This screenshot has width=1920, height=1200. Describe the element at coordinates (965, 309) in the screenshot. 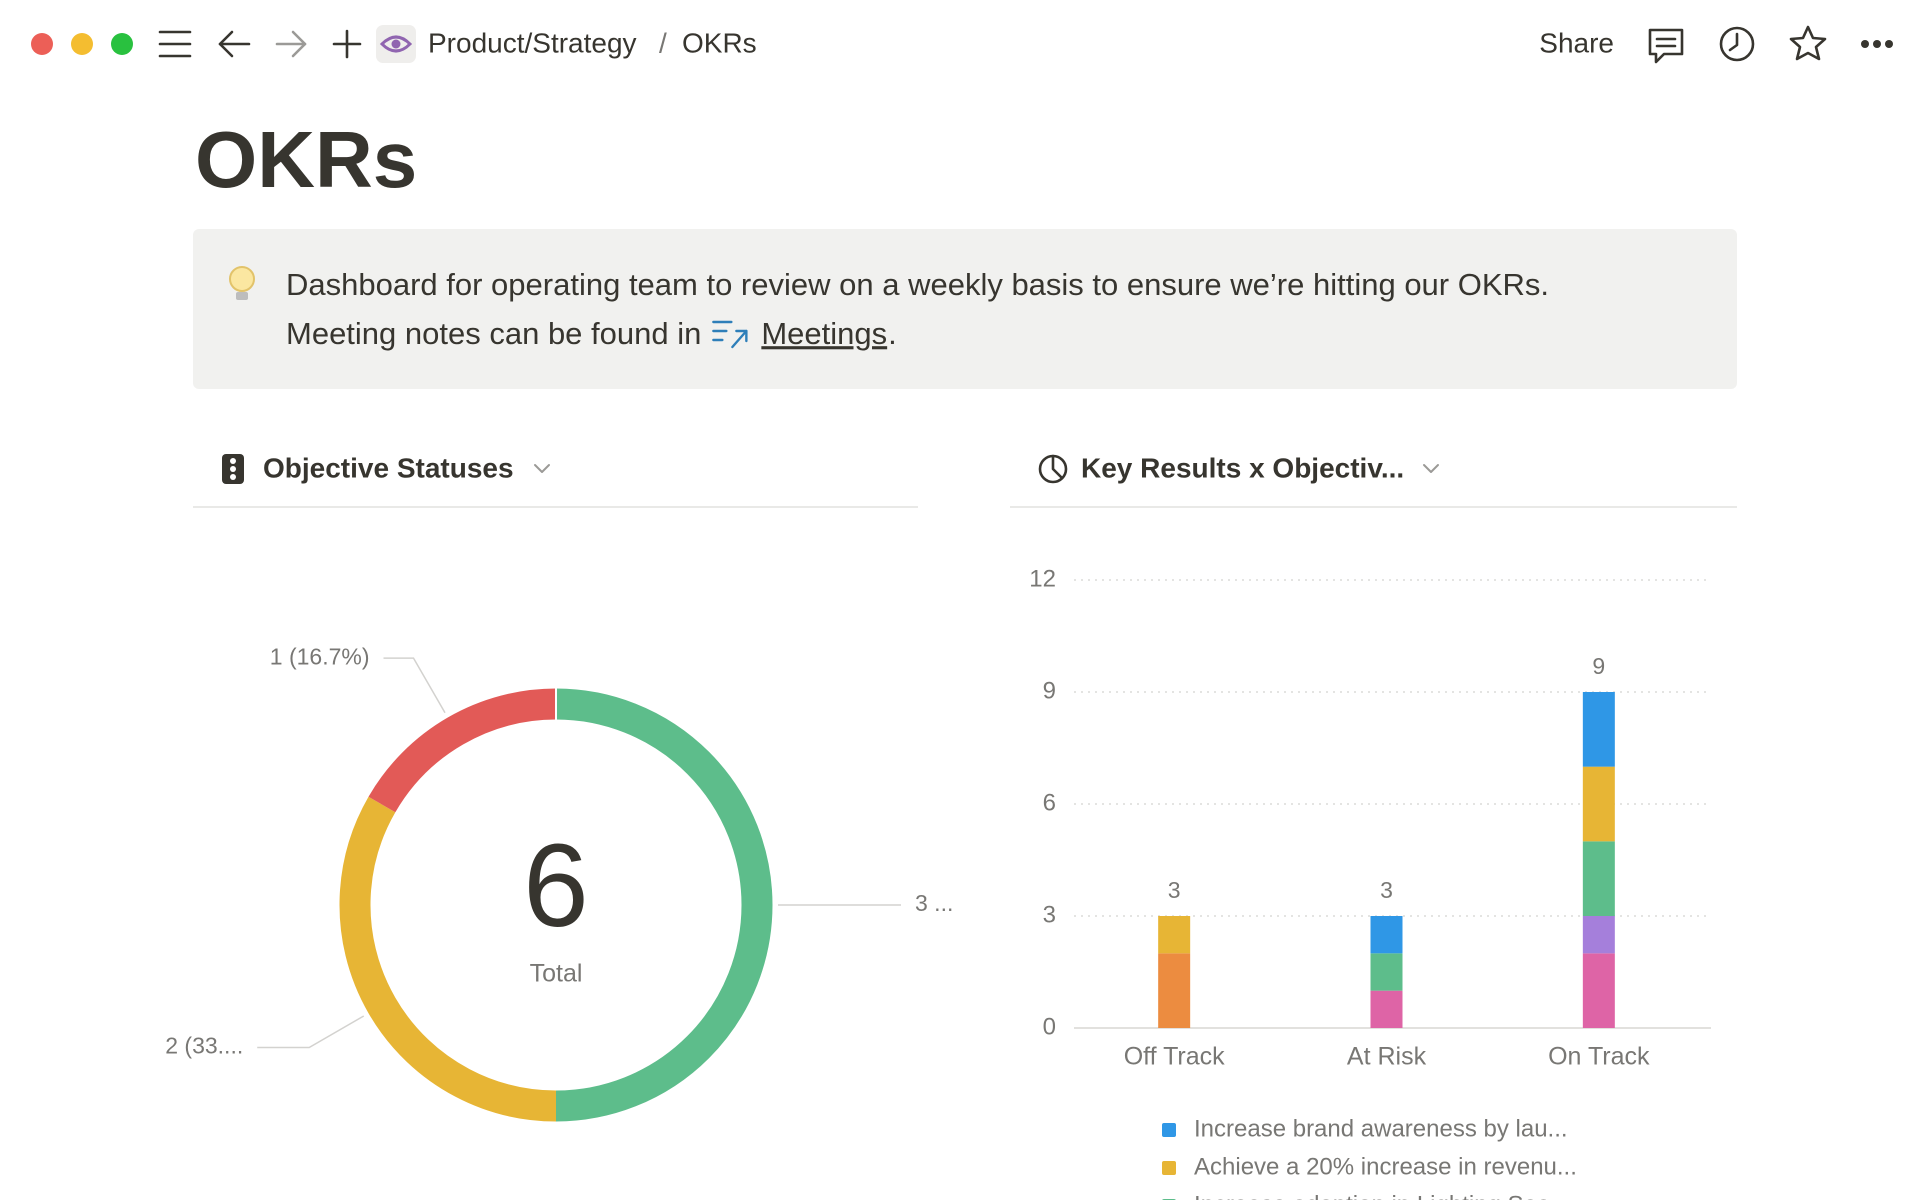

I see `callout` at that location.